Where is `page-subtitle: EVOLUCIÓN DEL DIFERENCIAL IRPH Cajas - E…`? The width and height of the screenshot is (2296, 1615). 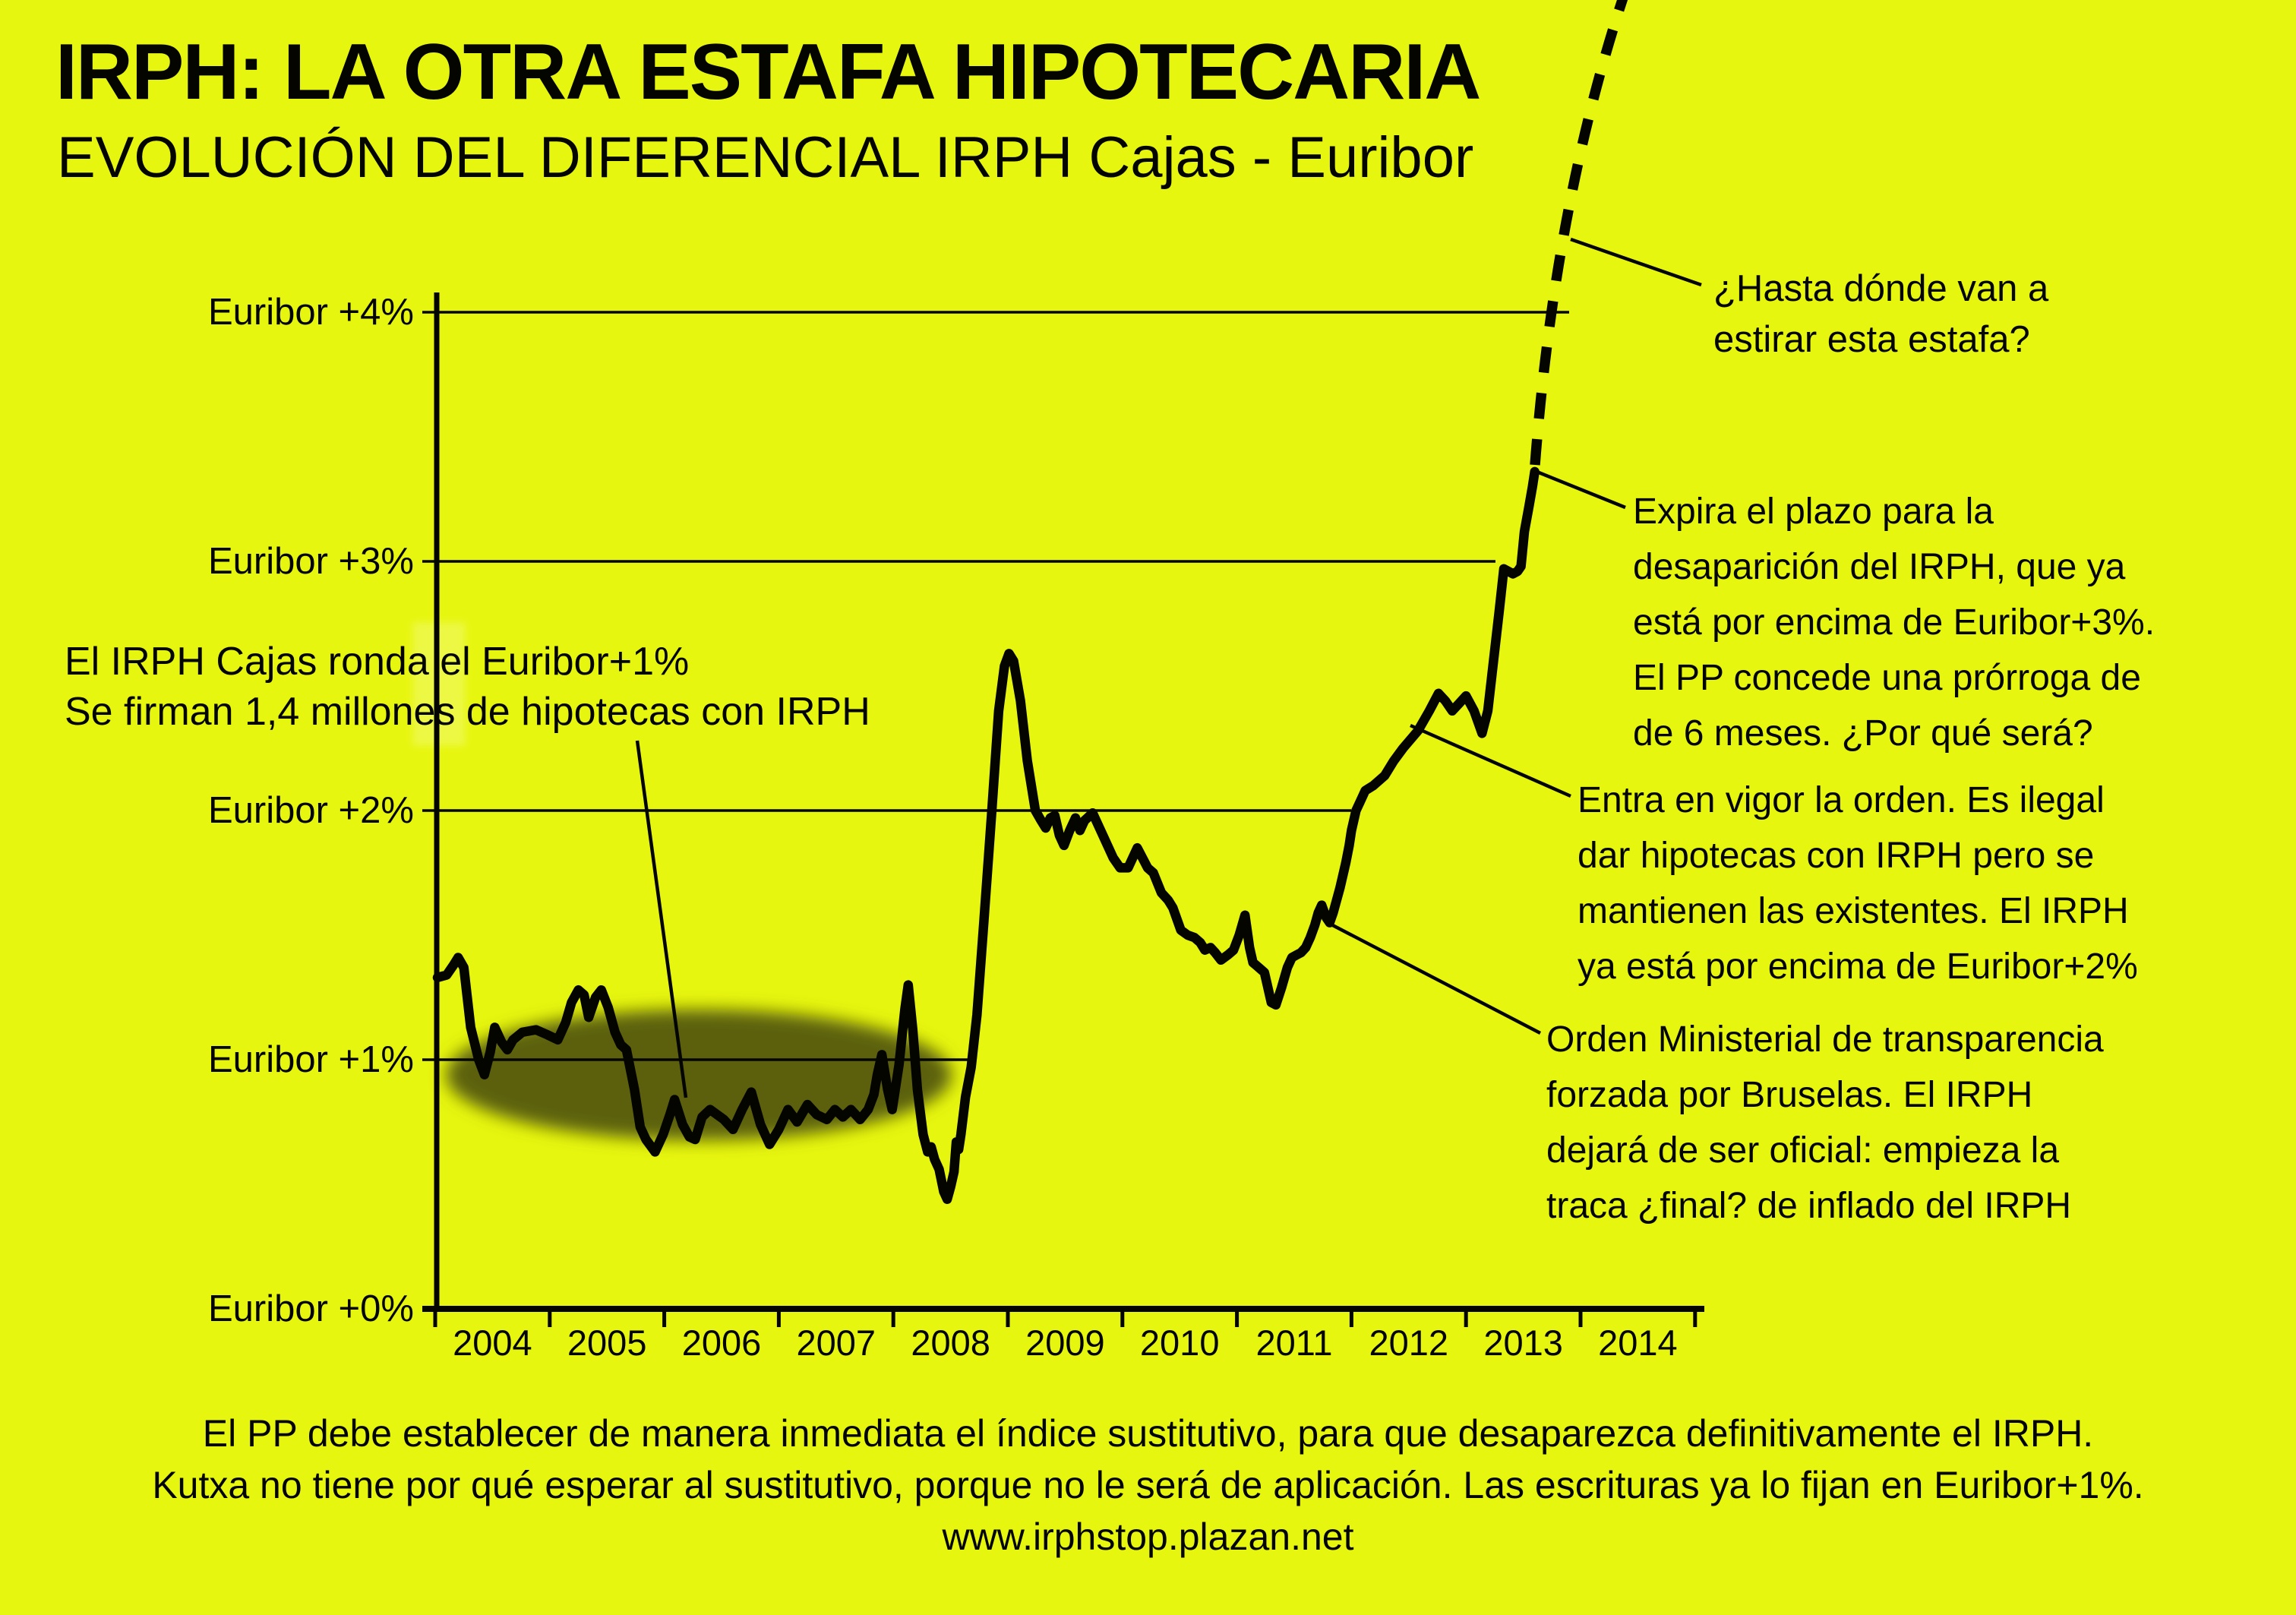 page-subtitle: EVOLUCIÓN DEL DIFERENCIAL IRPH Cajas - E… is located at coordinates (765, 157).